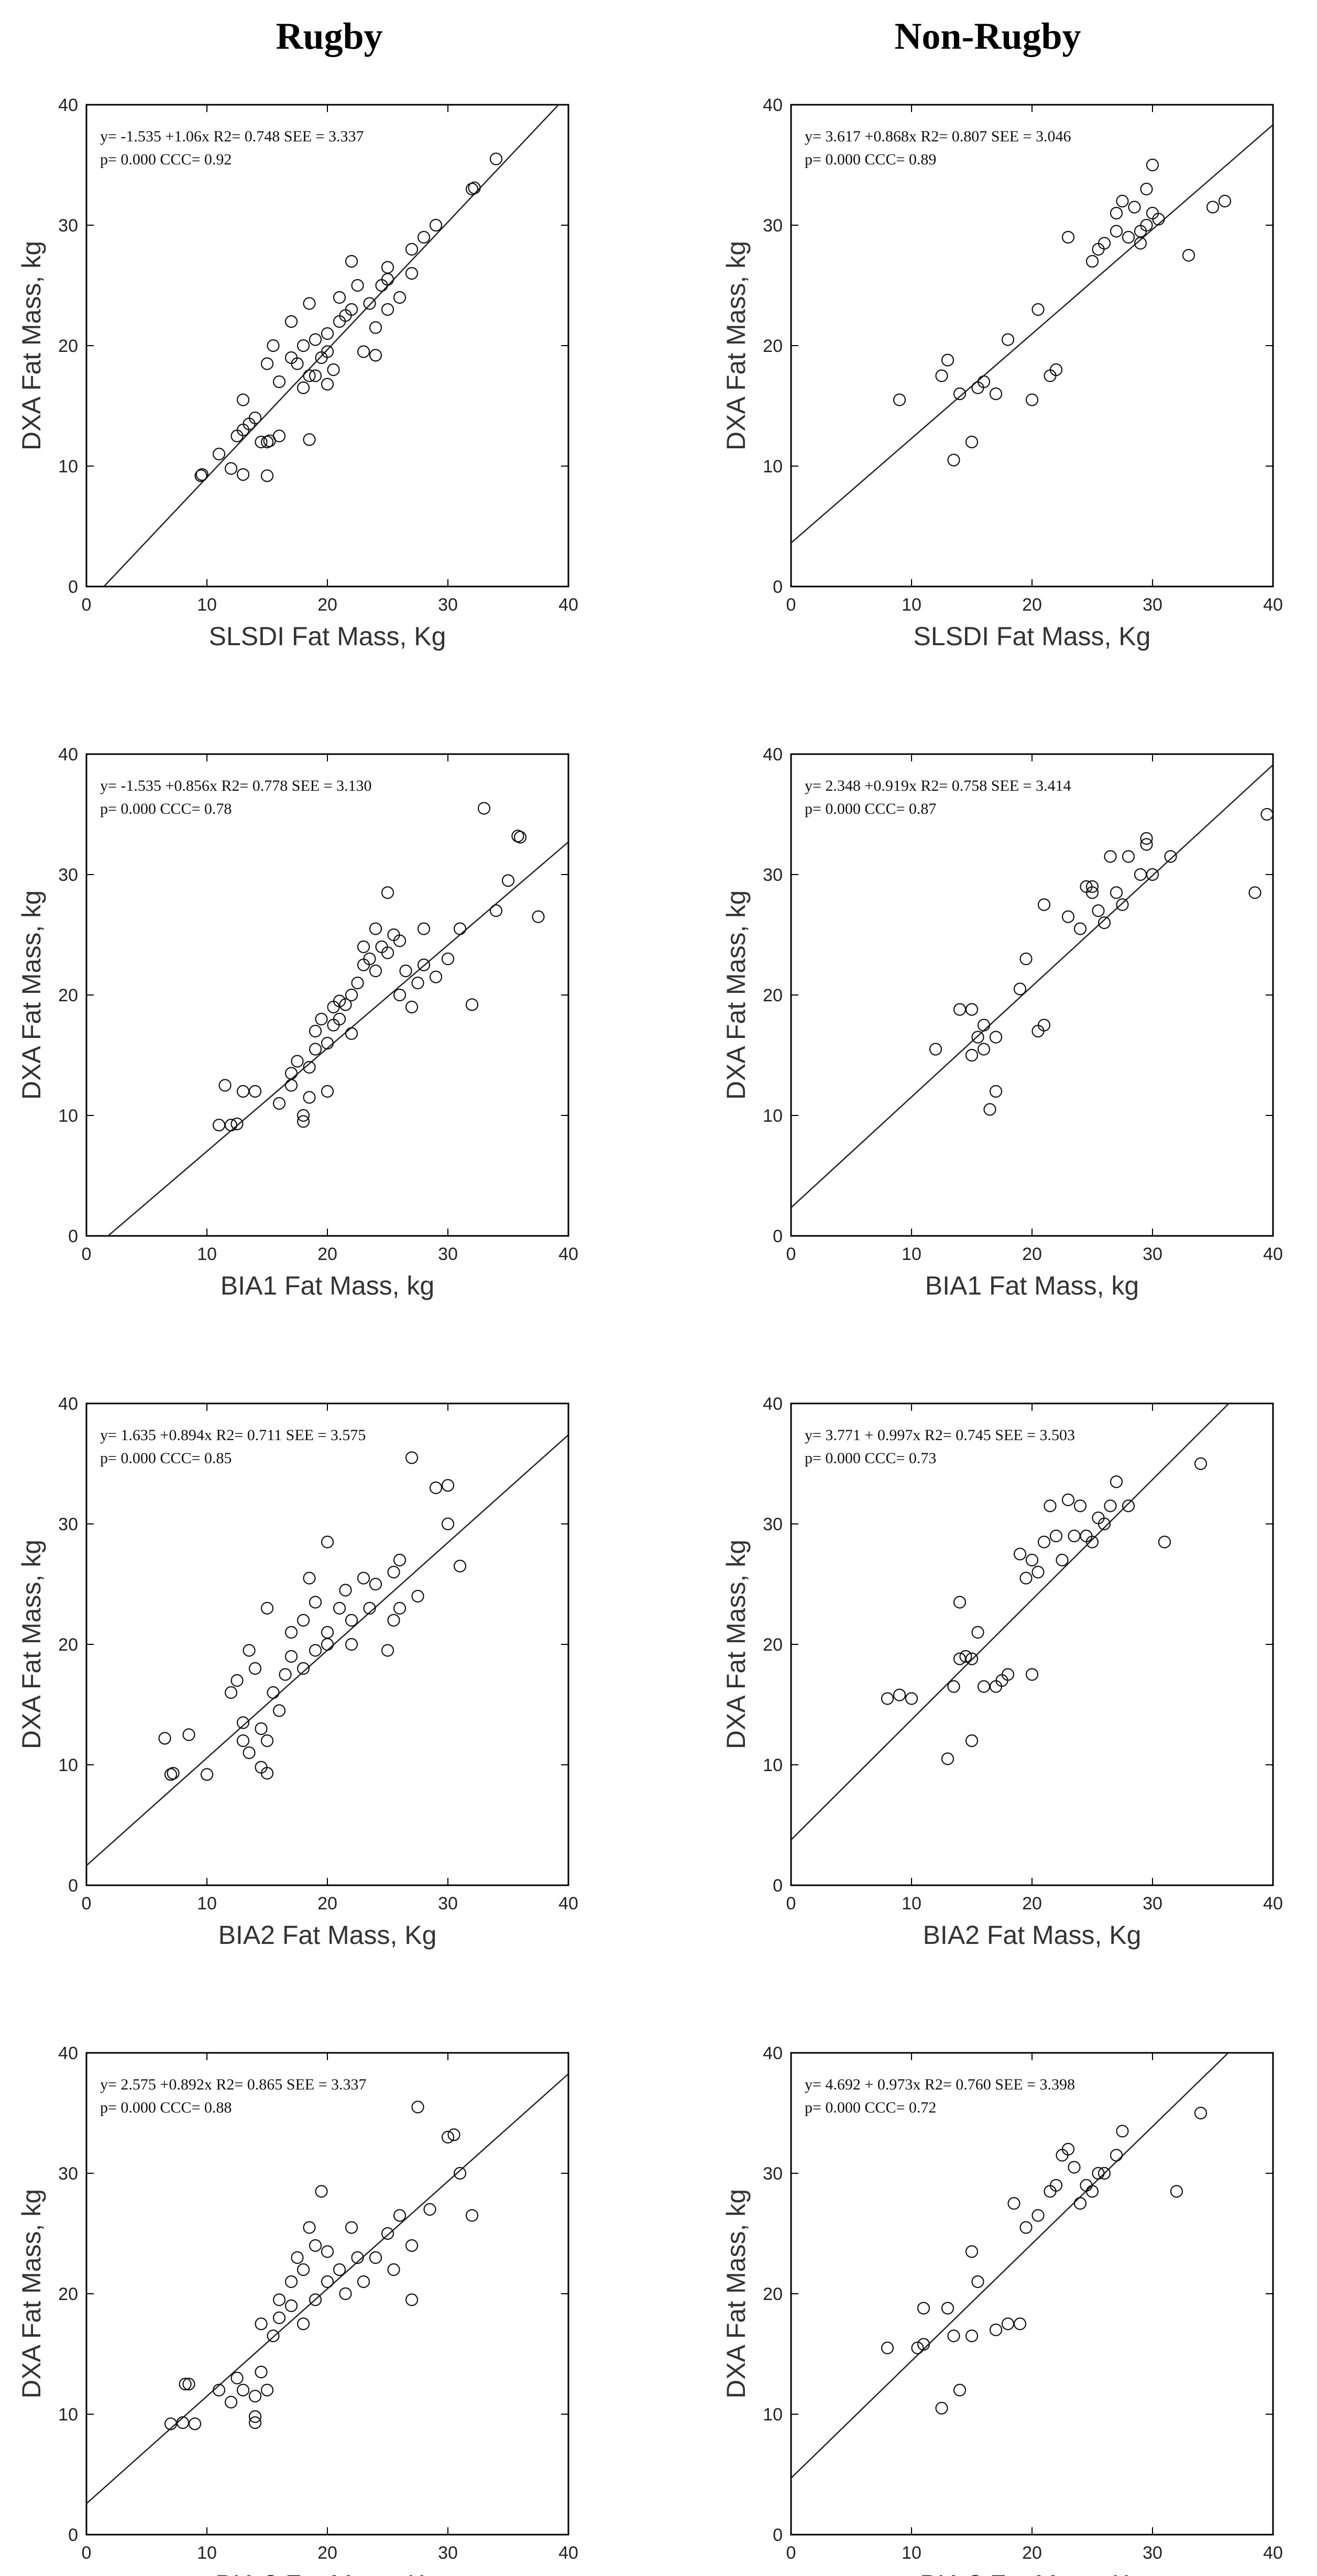 Image resolution: width=1317 pixels, height=2576 pixels. Describe the element at coordinates (166, 808) in the screenshot. I see `regression-annotation: p= 0.000 CCC= 0.78` at that location.